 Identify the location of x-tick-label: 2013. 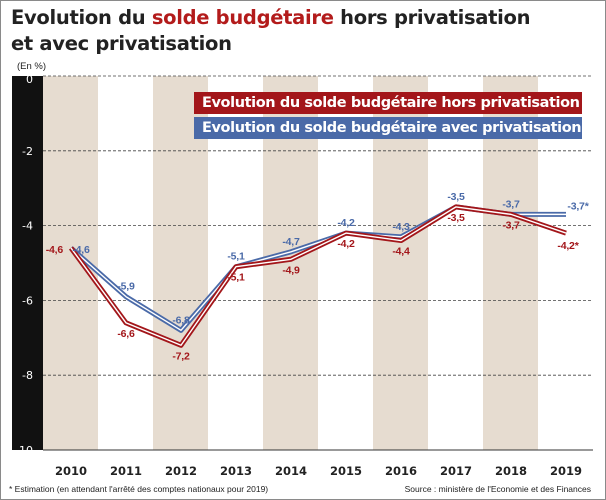
(236, 471).